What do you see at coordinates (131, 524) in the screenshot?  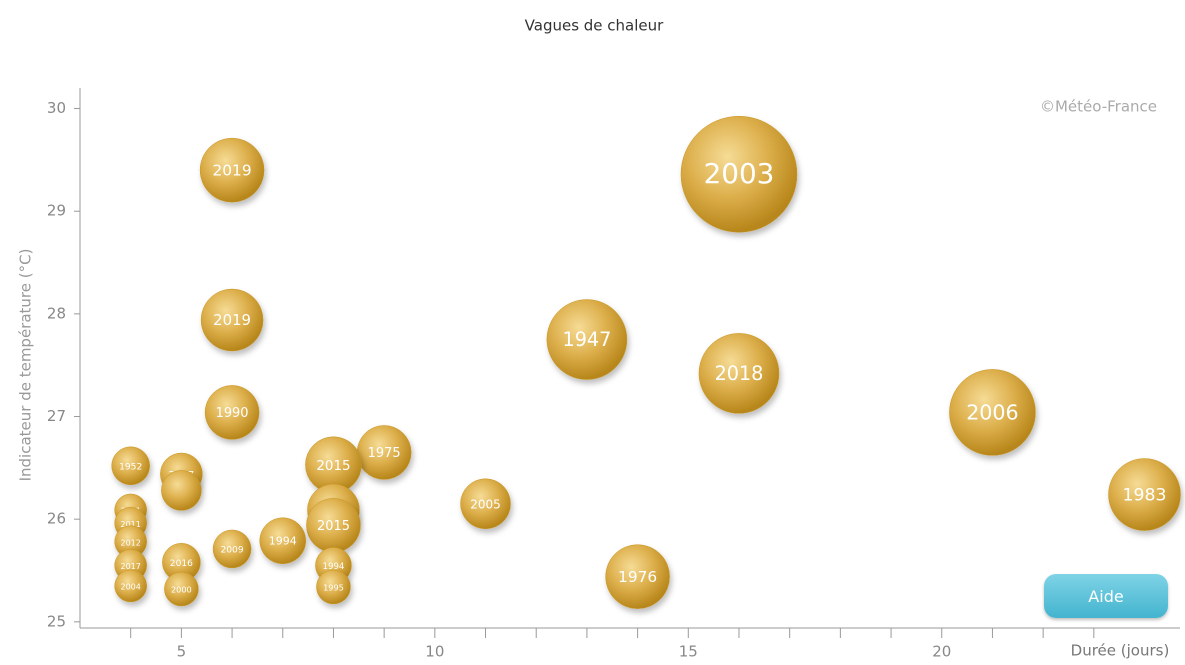 I see `bubble-label: 2011` at bounding box center [131, 524].